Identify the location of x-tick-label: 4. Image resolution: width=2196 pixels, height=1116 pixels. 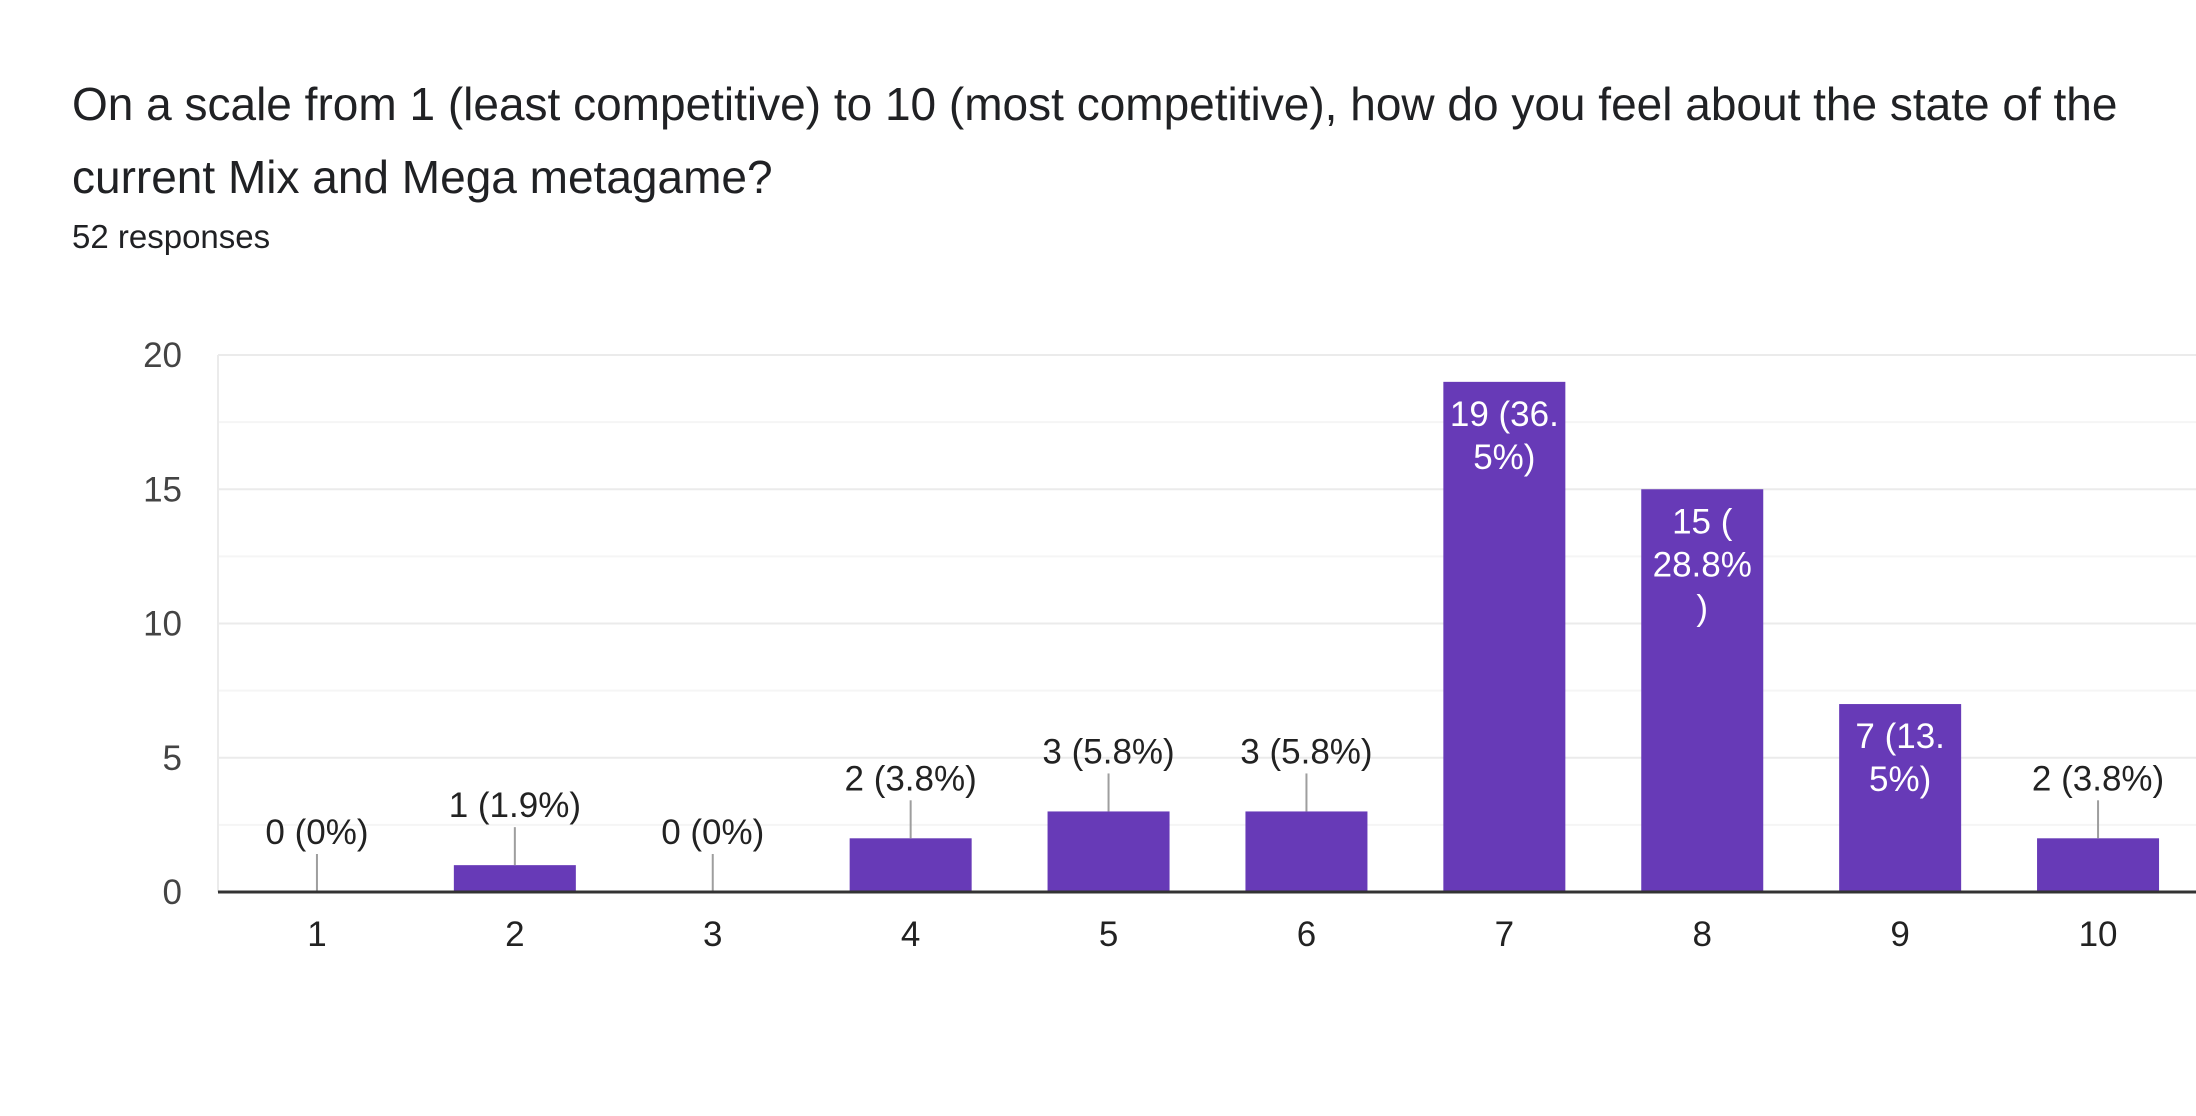
(910, 934).